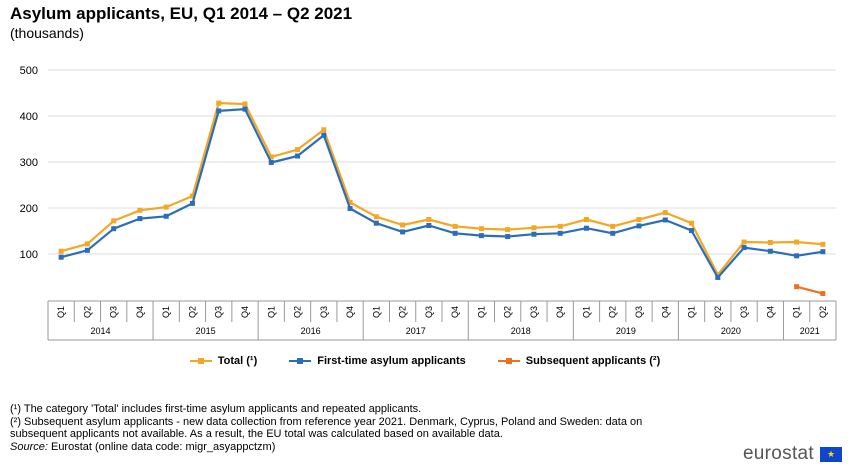 This screenshot has width=850, height=471. I want to click on y-tick-label-300: 300, so click(29, 163).